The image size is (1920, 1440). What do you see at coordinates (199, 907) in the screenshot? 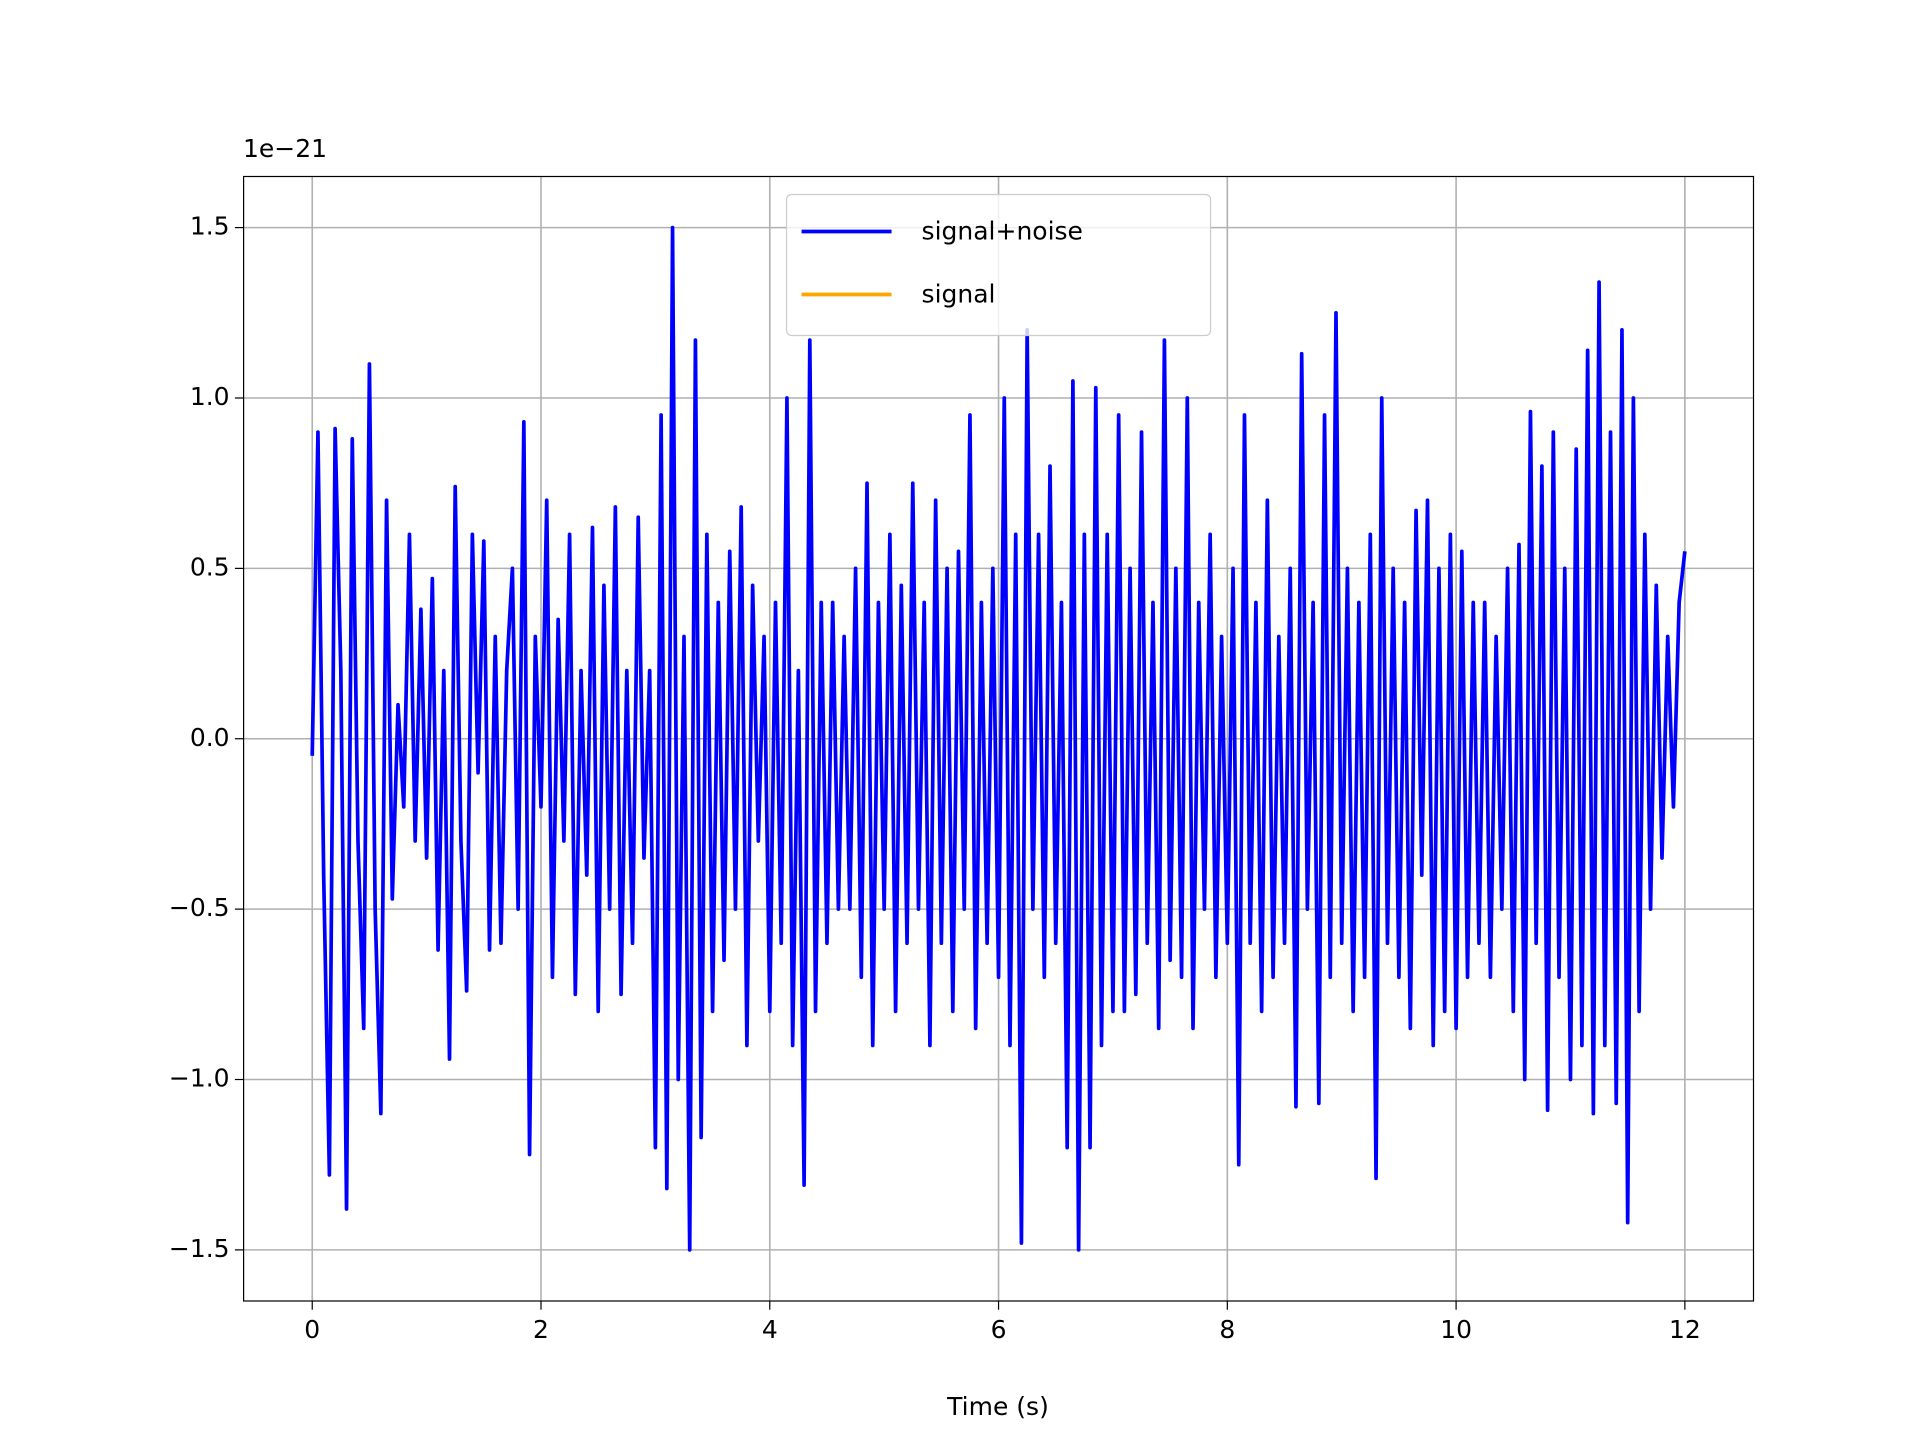
I see `y-tick-label: −0.5` at bounding box center [199, 907].